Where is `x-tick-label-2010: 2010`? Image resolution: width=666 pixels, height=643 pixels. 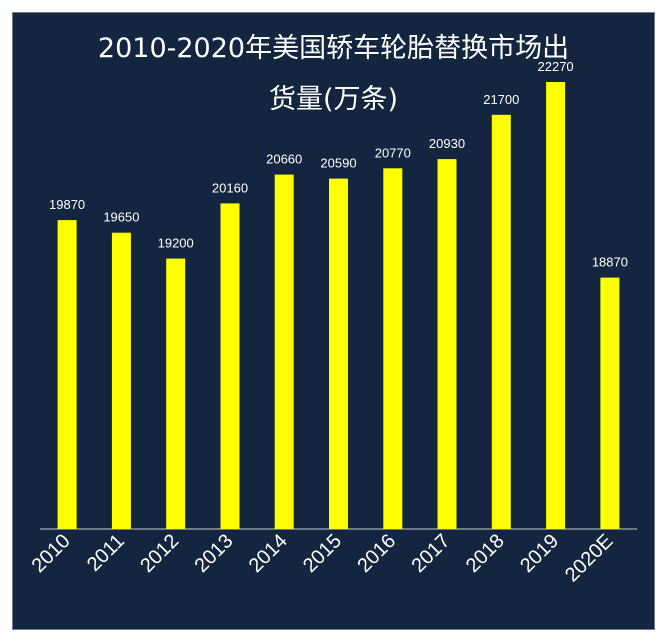
x-tick-label-2010: 2010 is located at coordinates (51, 553).